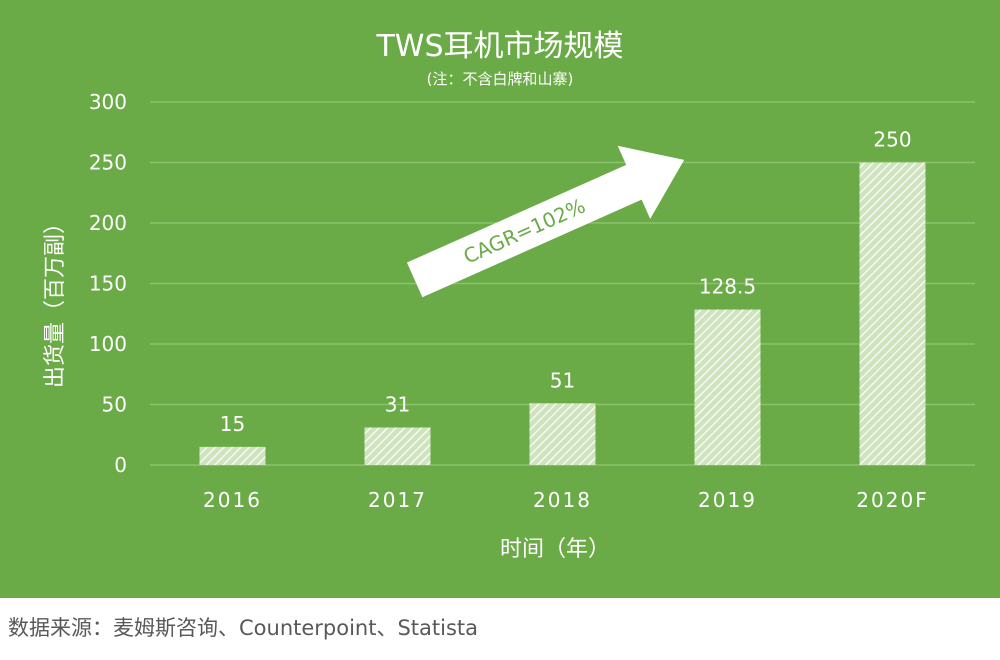 The width and height of the screenshot is (1000, 660). I want to click on y-axis-ticks: 0 50 100 150 200 250 300, so click(108, 283).